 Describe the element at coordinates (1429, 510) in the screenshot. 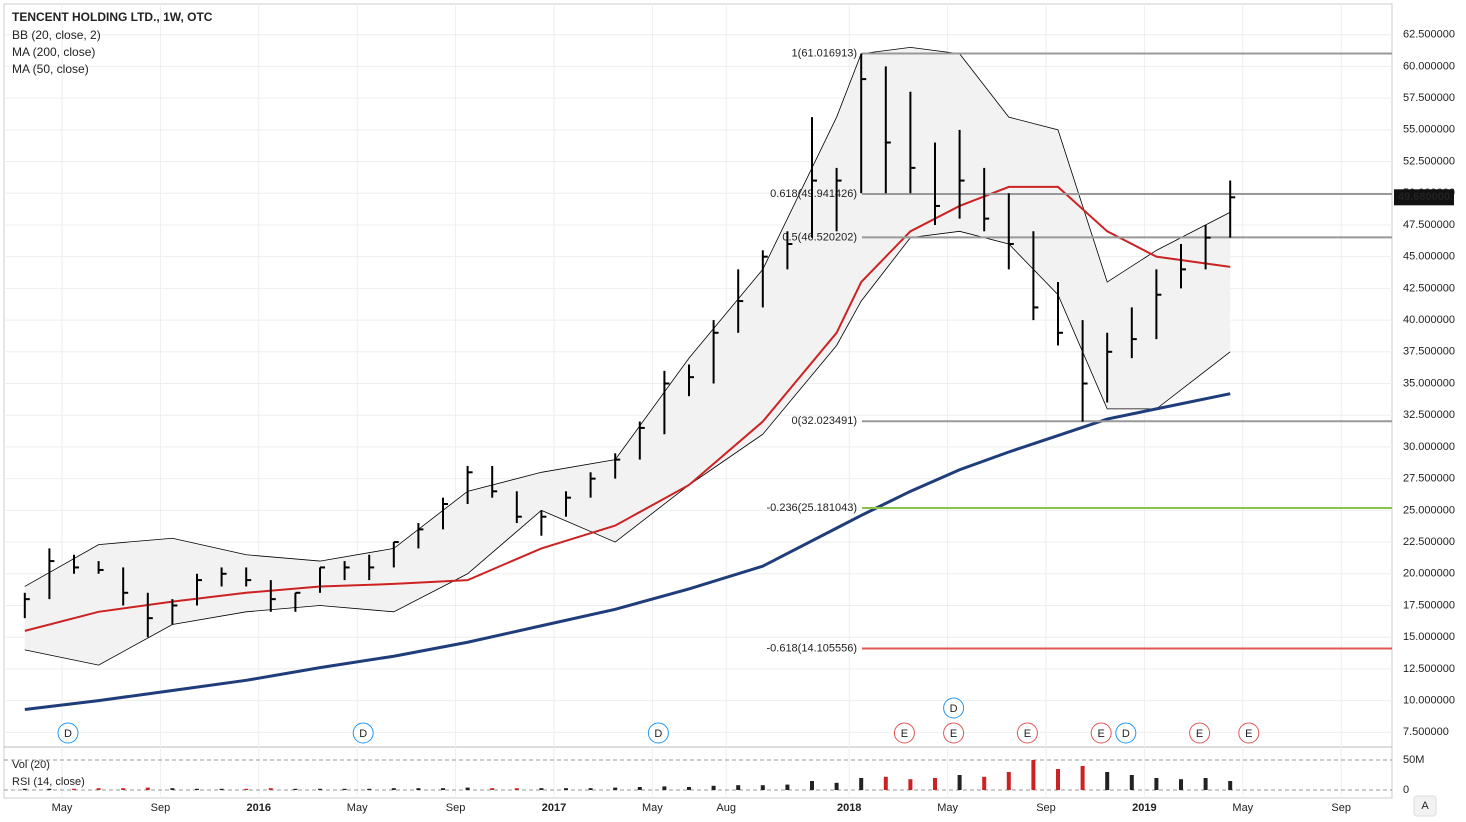

I see `y-tick-label: 25.000000` at that location.